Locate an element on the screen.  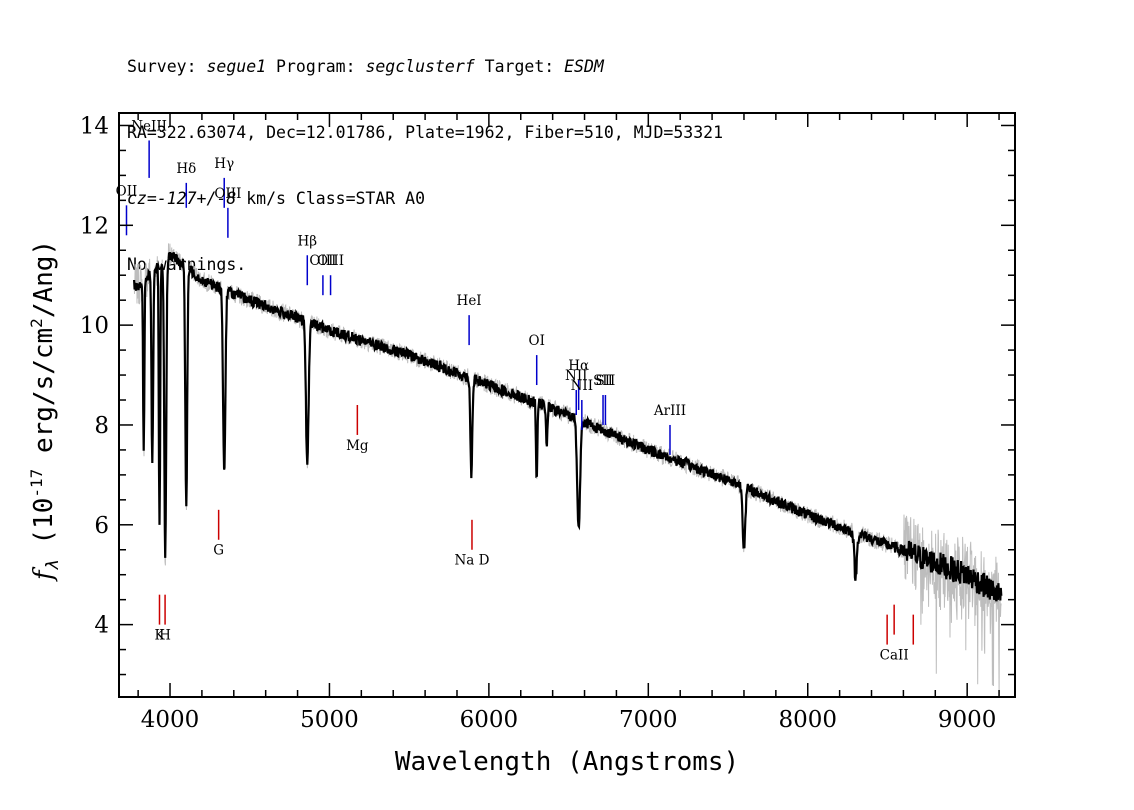
emission-line-label: ArIII is located at coordinates (669, 411).